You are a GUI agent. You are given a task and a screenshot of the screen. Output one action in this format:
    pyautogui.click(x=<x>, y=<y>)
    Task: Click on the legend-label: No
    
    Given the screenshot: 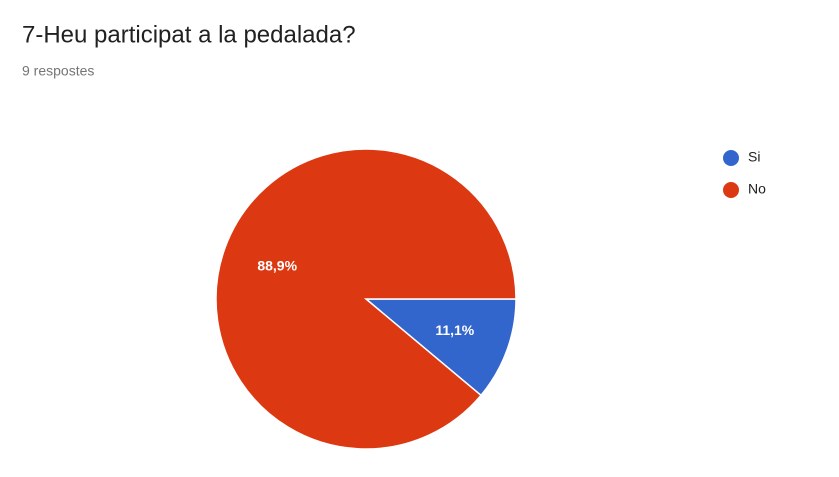 What is the action you would take?
    pyautogui.click(x=757, y=189)
    